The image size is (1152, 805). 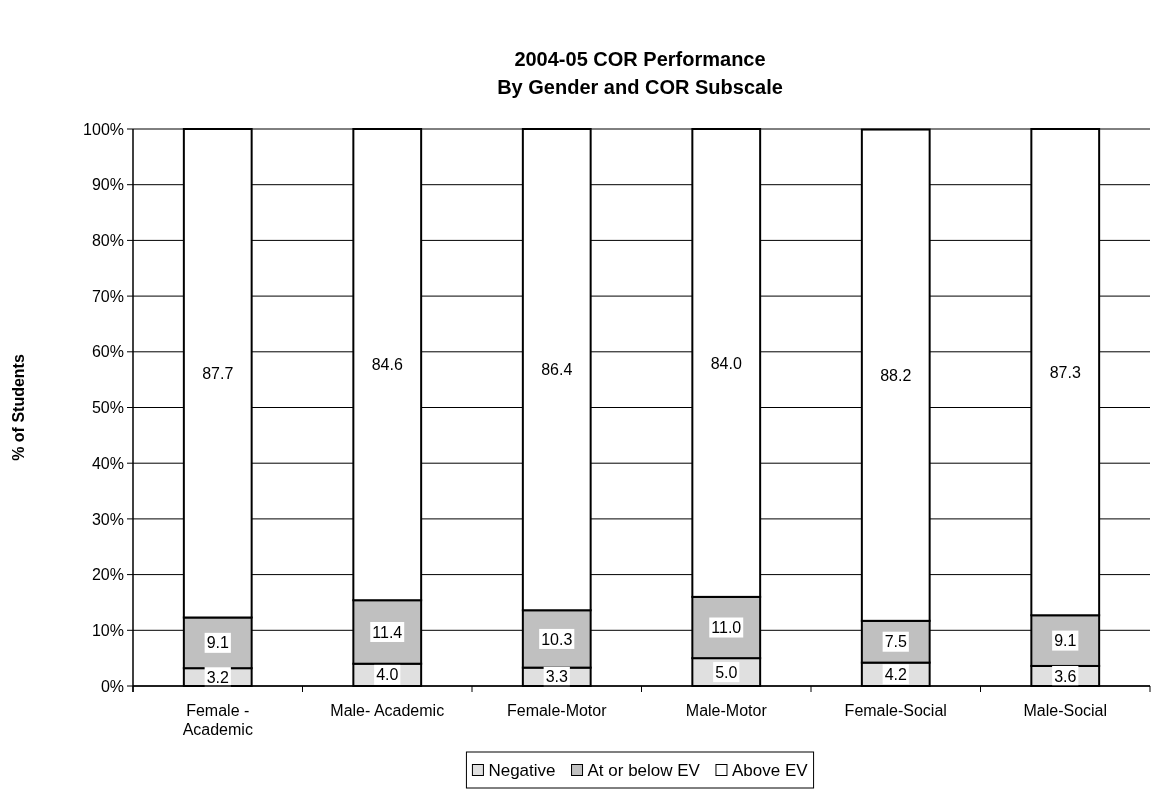 I want to click on data-label: 11.4, so click(x=387, y=632).